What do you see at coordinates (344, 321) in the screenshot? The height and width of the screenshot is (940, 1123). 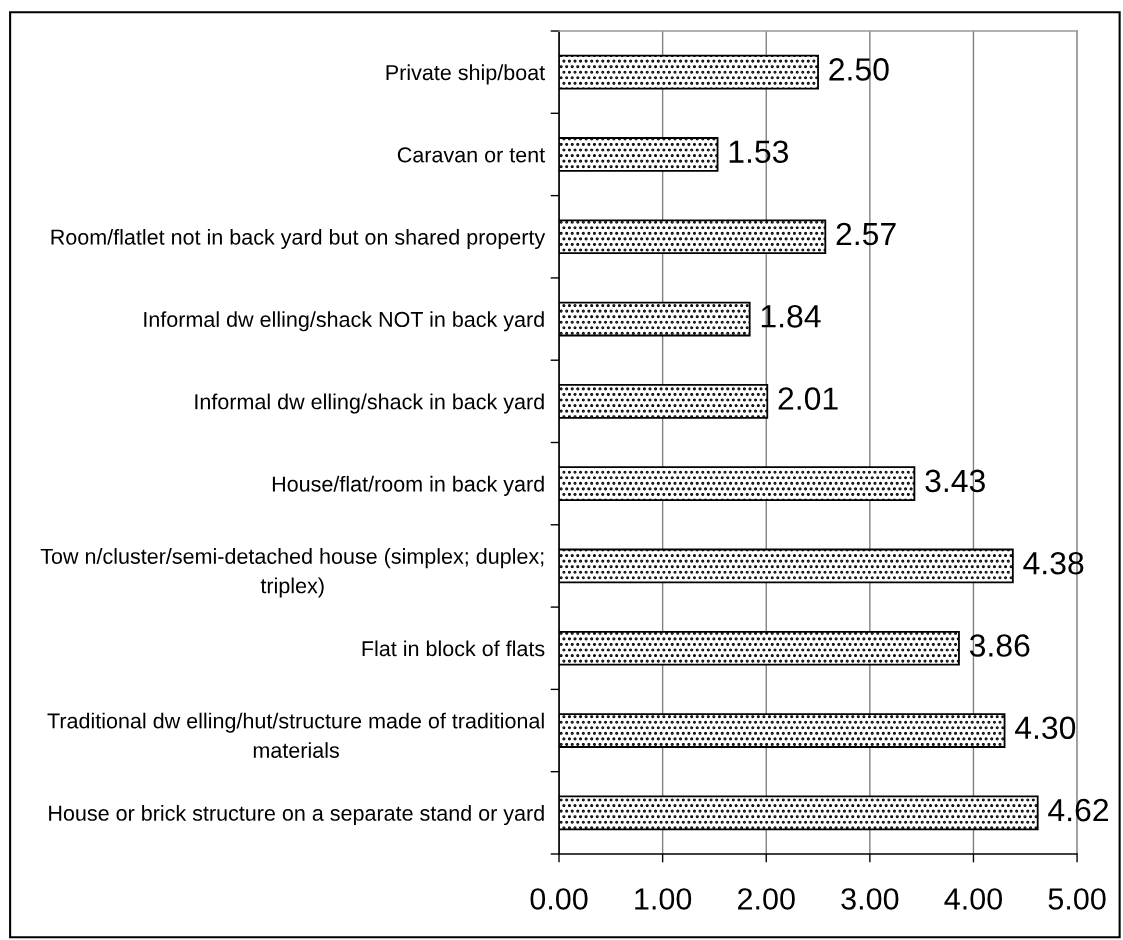 I see `y-tick-label: Informal dw elling/shack NOT in back yard` at bounding box center [344, 321].